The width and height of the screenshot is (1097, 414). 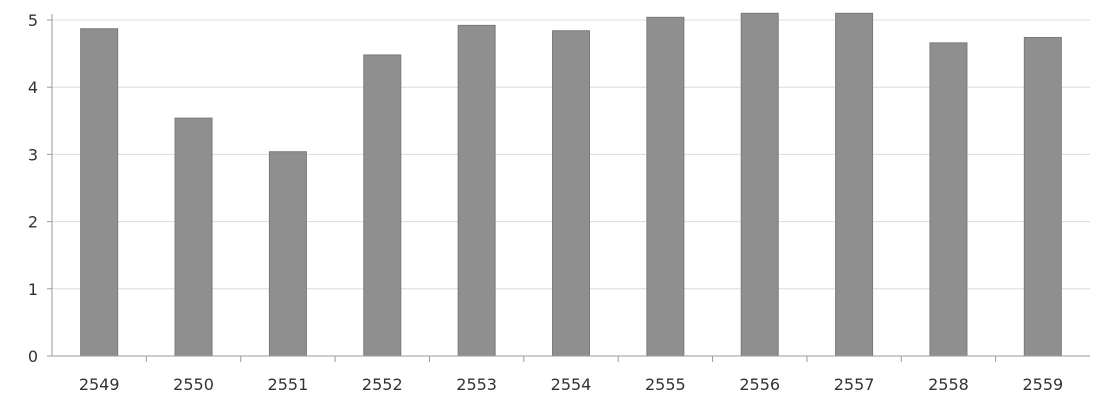 I want to click on y-tick-label: 1, so click(x=33, y=289).